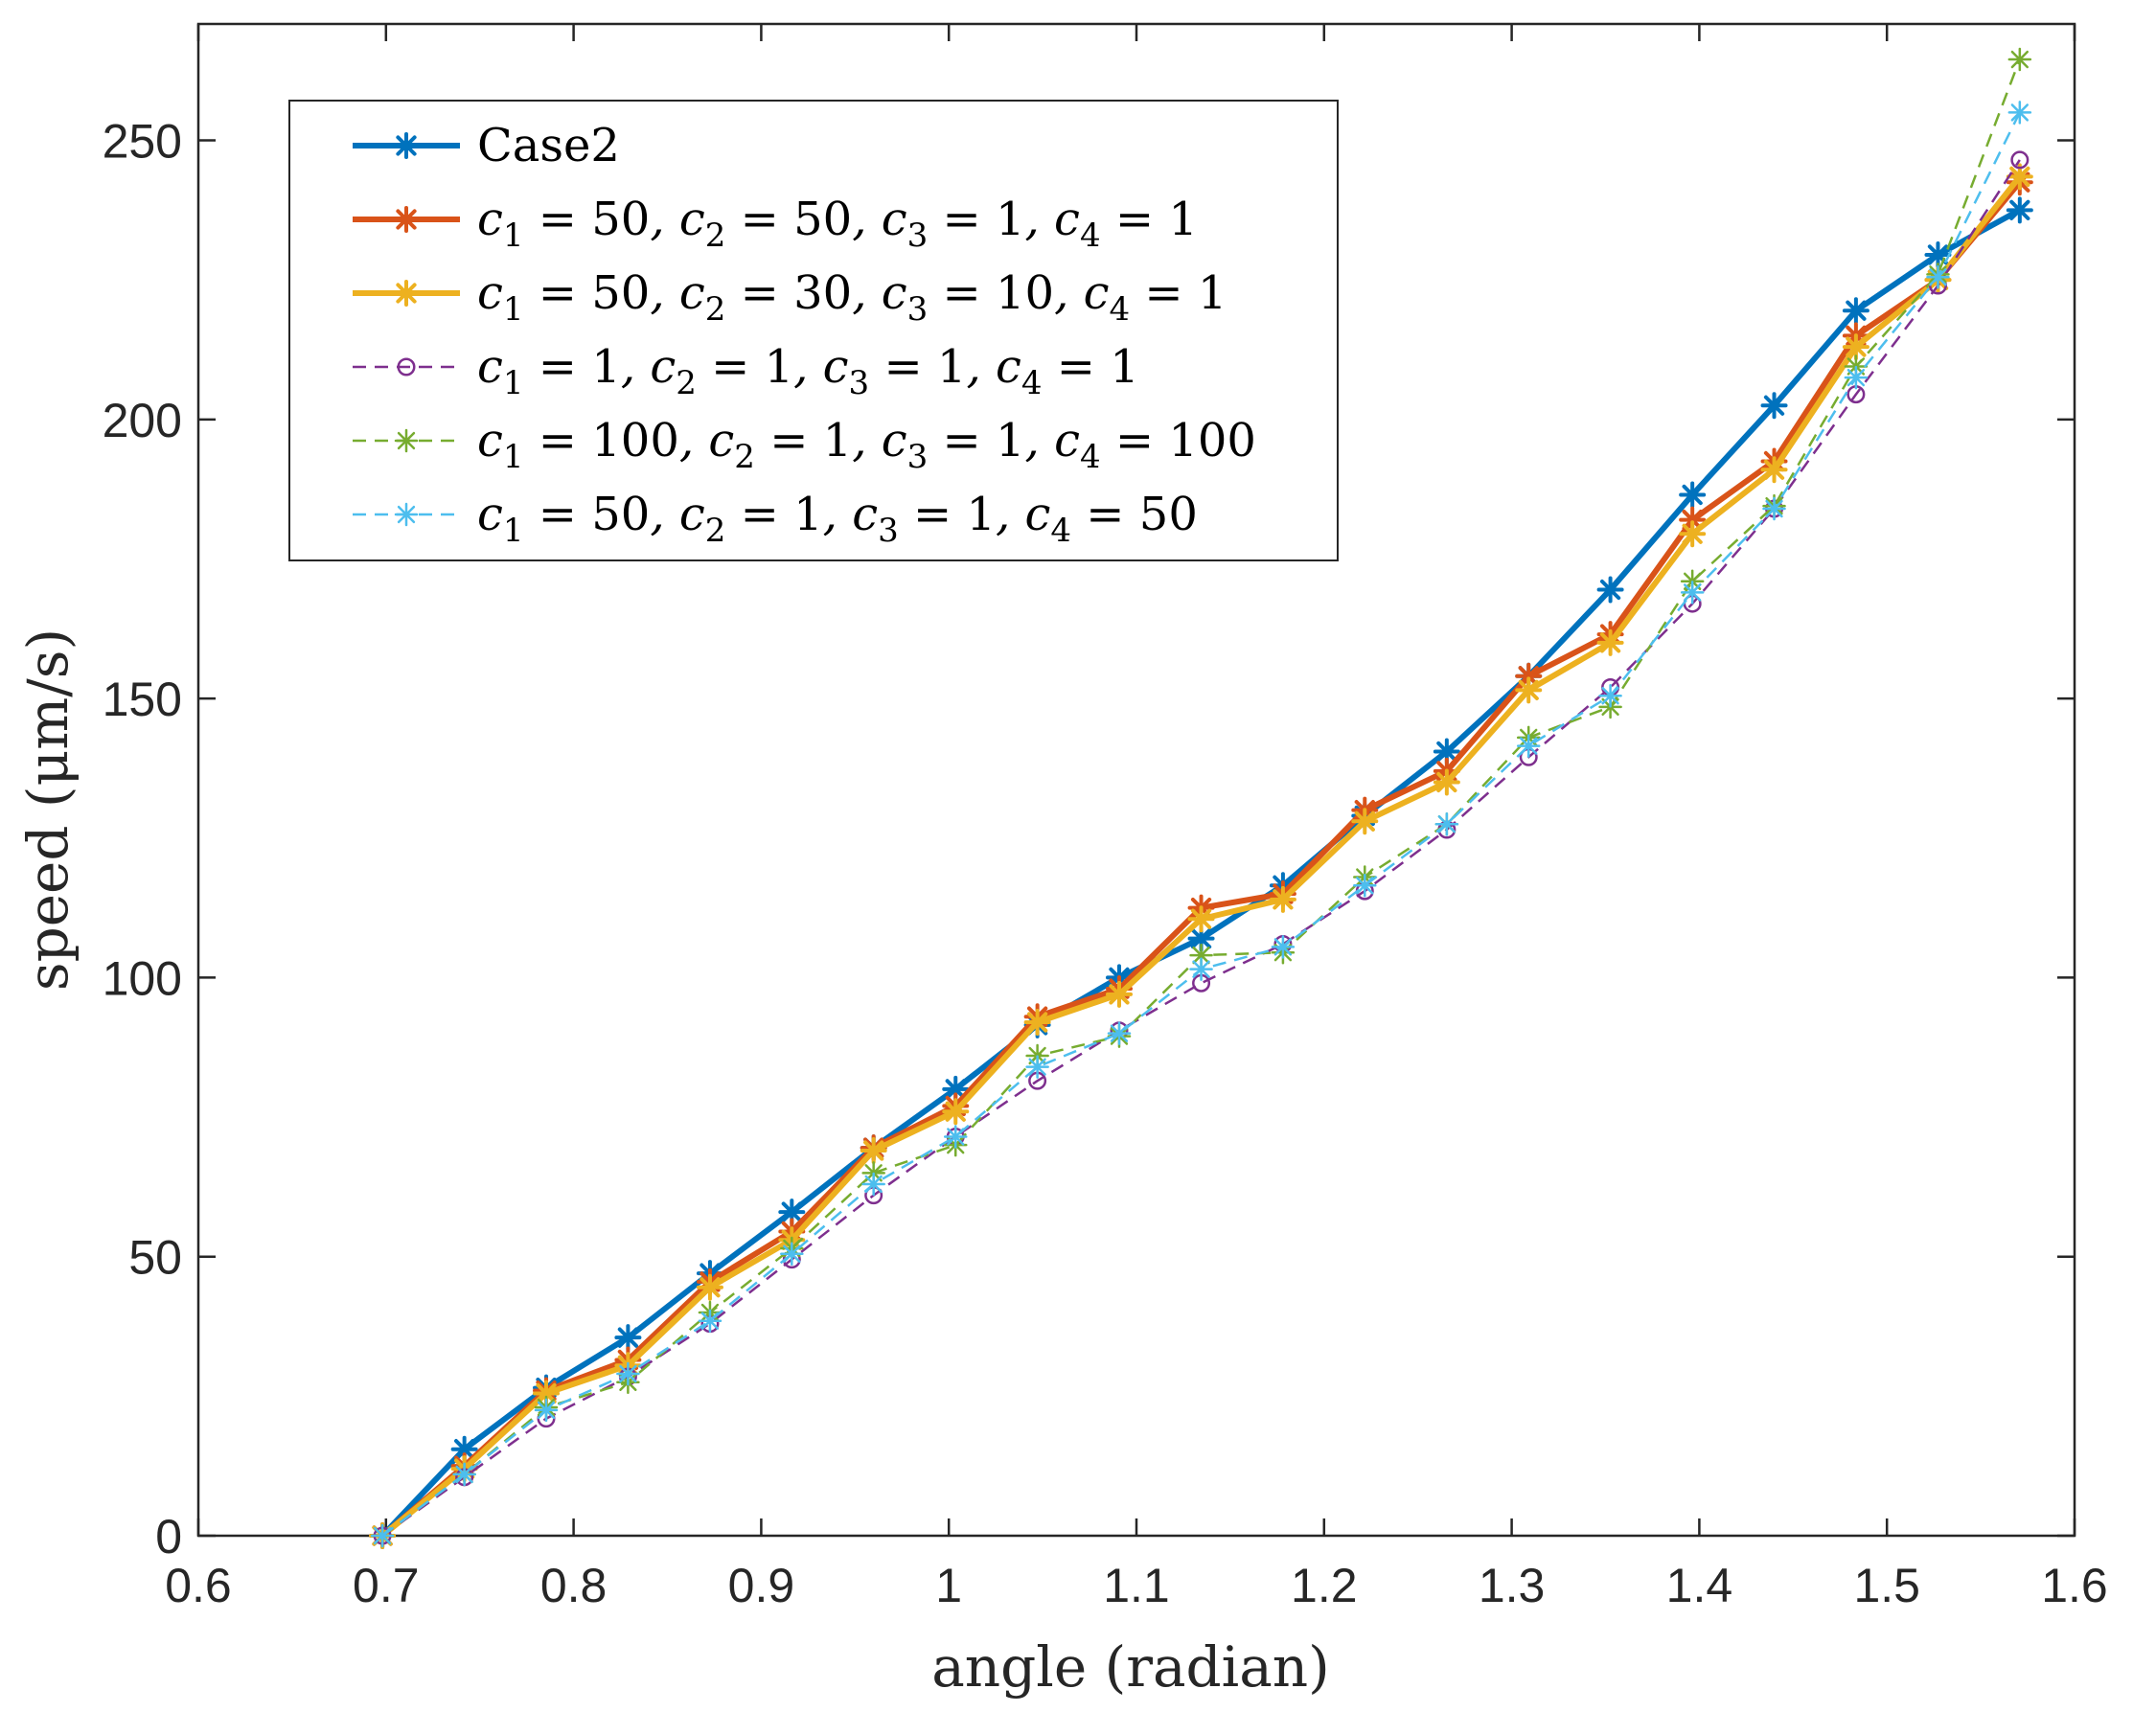  What do you see at coordinates (866, 445) in the screenshot?
I see `legend-label: c1 = 100, c2 = 1, c3 = 1, c4 = 100` at bounding box center [866, 445].